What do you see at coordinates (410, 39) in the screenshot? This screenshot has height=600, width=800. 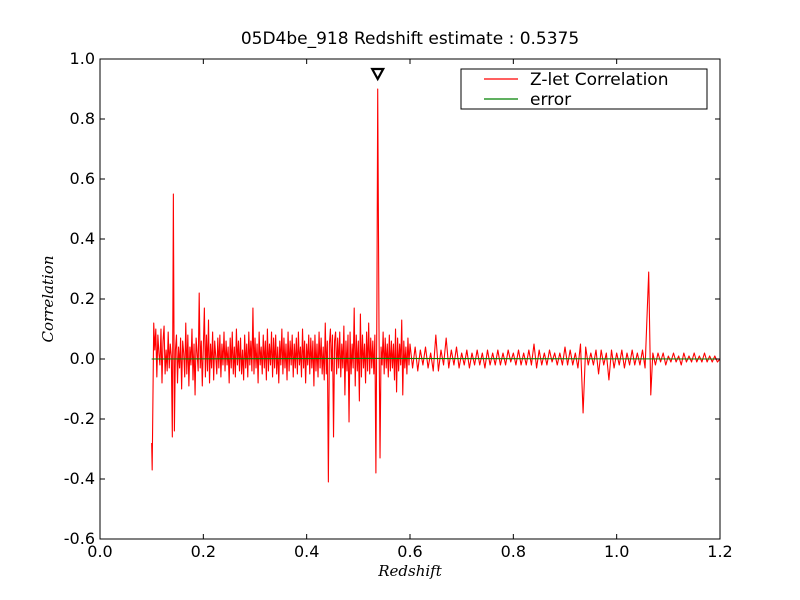 I see `chart-title: 05D4be_918 Redshift estimate : 0.5375` at bounding box center [410, 39].